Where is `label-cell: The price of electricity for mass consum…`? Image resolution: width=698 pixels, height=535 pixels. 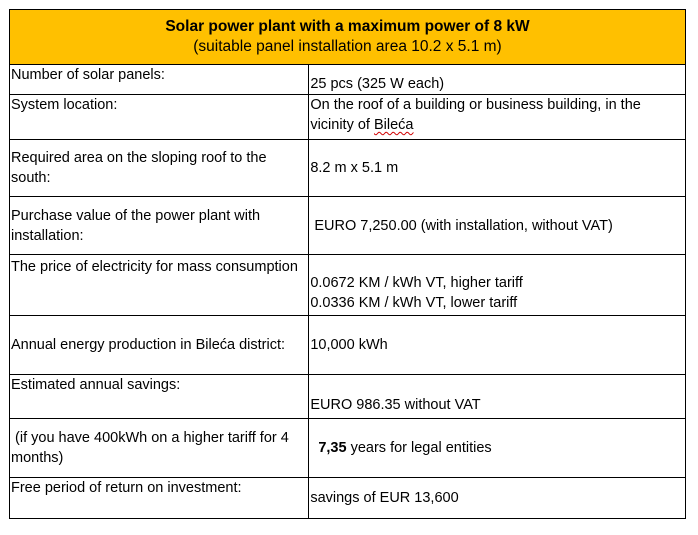 label-cell: The price of electricity for mass consum… is located at coordinates (159, 285).